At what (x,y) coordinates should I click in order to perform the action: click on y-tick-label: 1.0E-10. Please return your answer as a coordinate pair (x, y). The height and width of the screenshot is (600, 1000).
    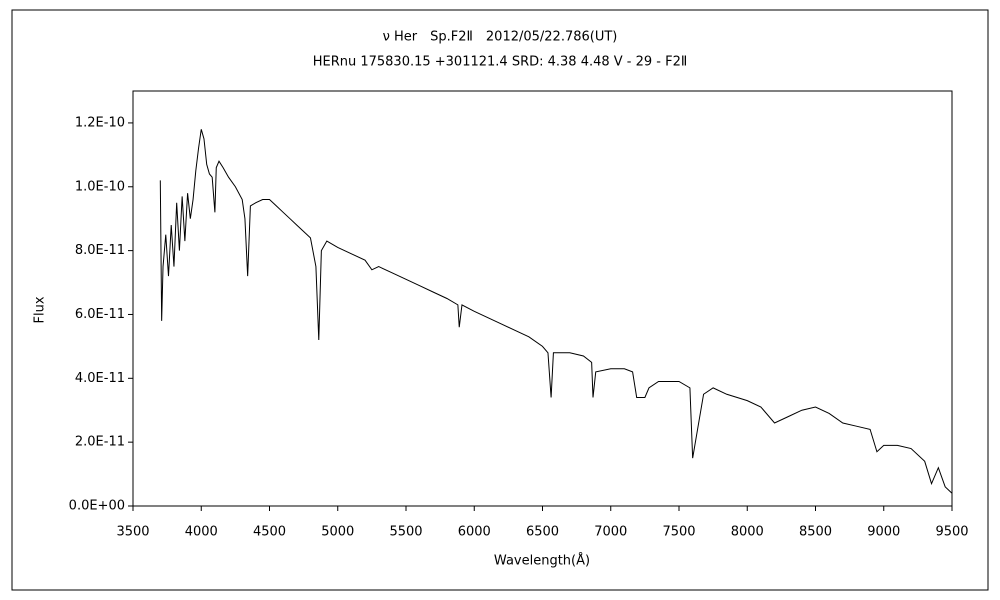
    Looking at the image, I should click on (100, 186).